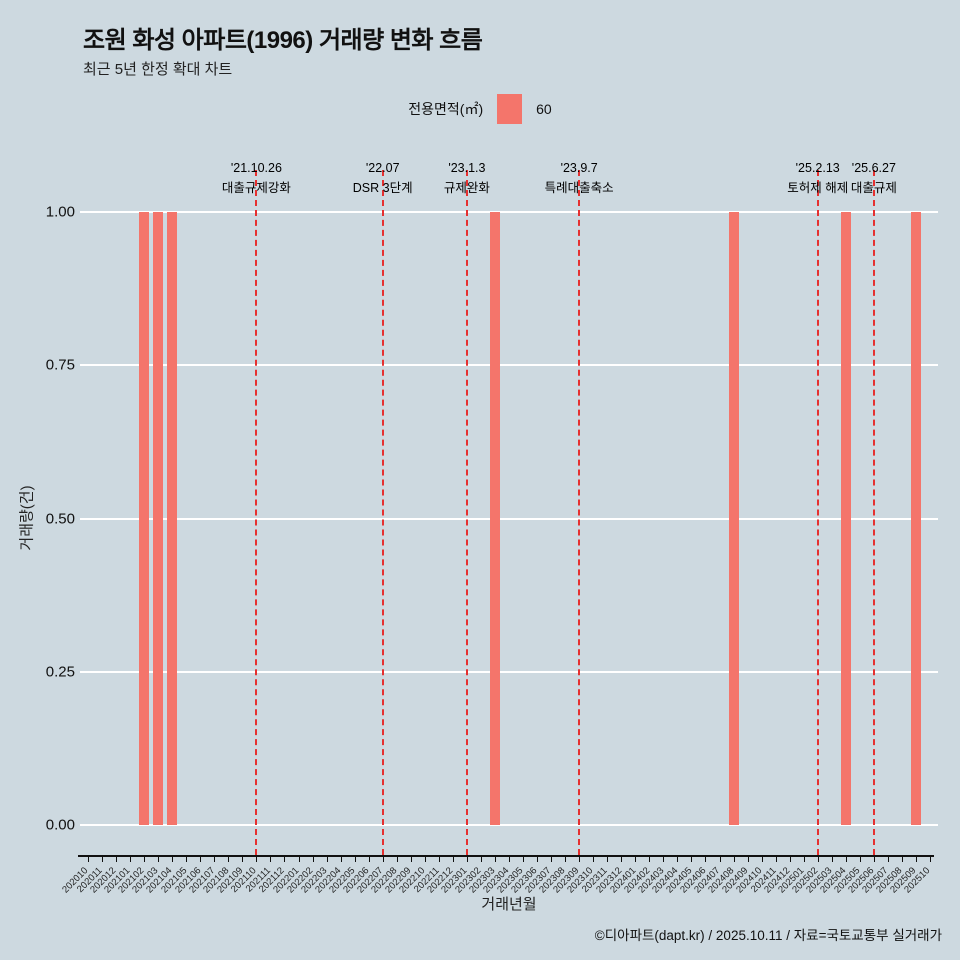 This screenshot has height=960, width=960. I want to click on event-label: 규제완화, so click(466, 188).